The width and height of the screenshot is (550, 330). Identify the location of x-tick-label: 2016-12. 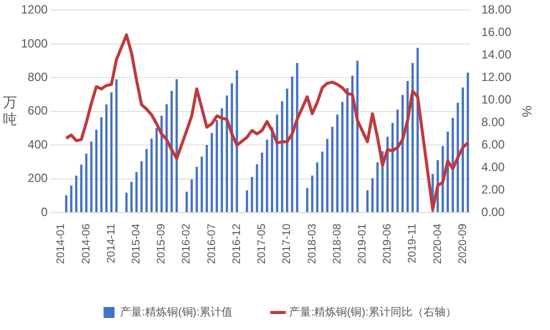
(236, 244).